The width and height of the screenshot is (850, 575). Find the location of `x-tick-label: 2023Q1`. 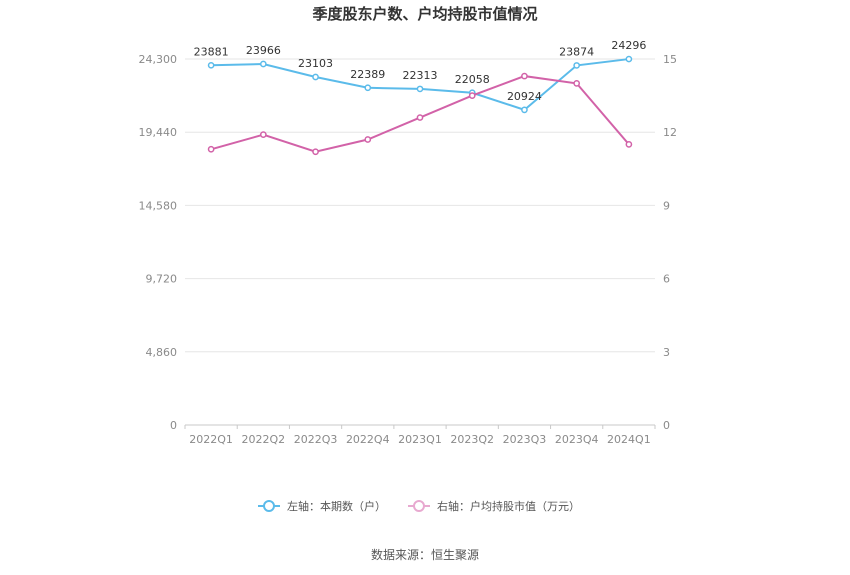

x-tick-label: 2023Q1 is located at coordinates (420, 439).